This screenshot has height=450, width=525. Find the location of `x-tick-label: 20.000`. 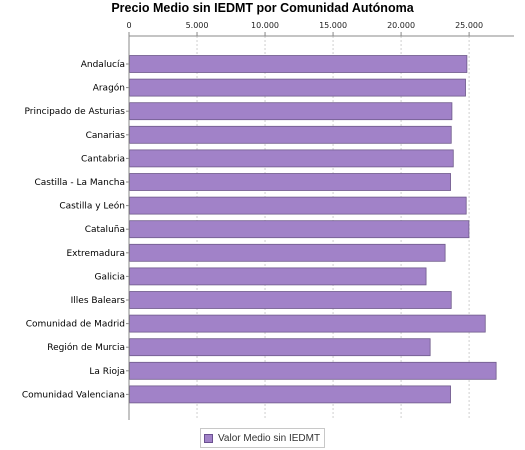

x-tick-label: 20.000 is located at coordinates (401, 25).